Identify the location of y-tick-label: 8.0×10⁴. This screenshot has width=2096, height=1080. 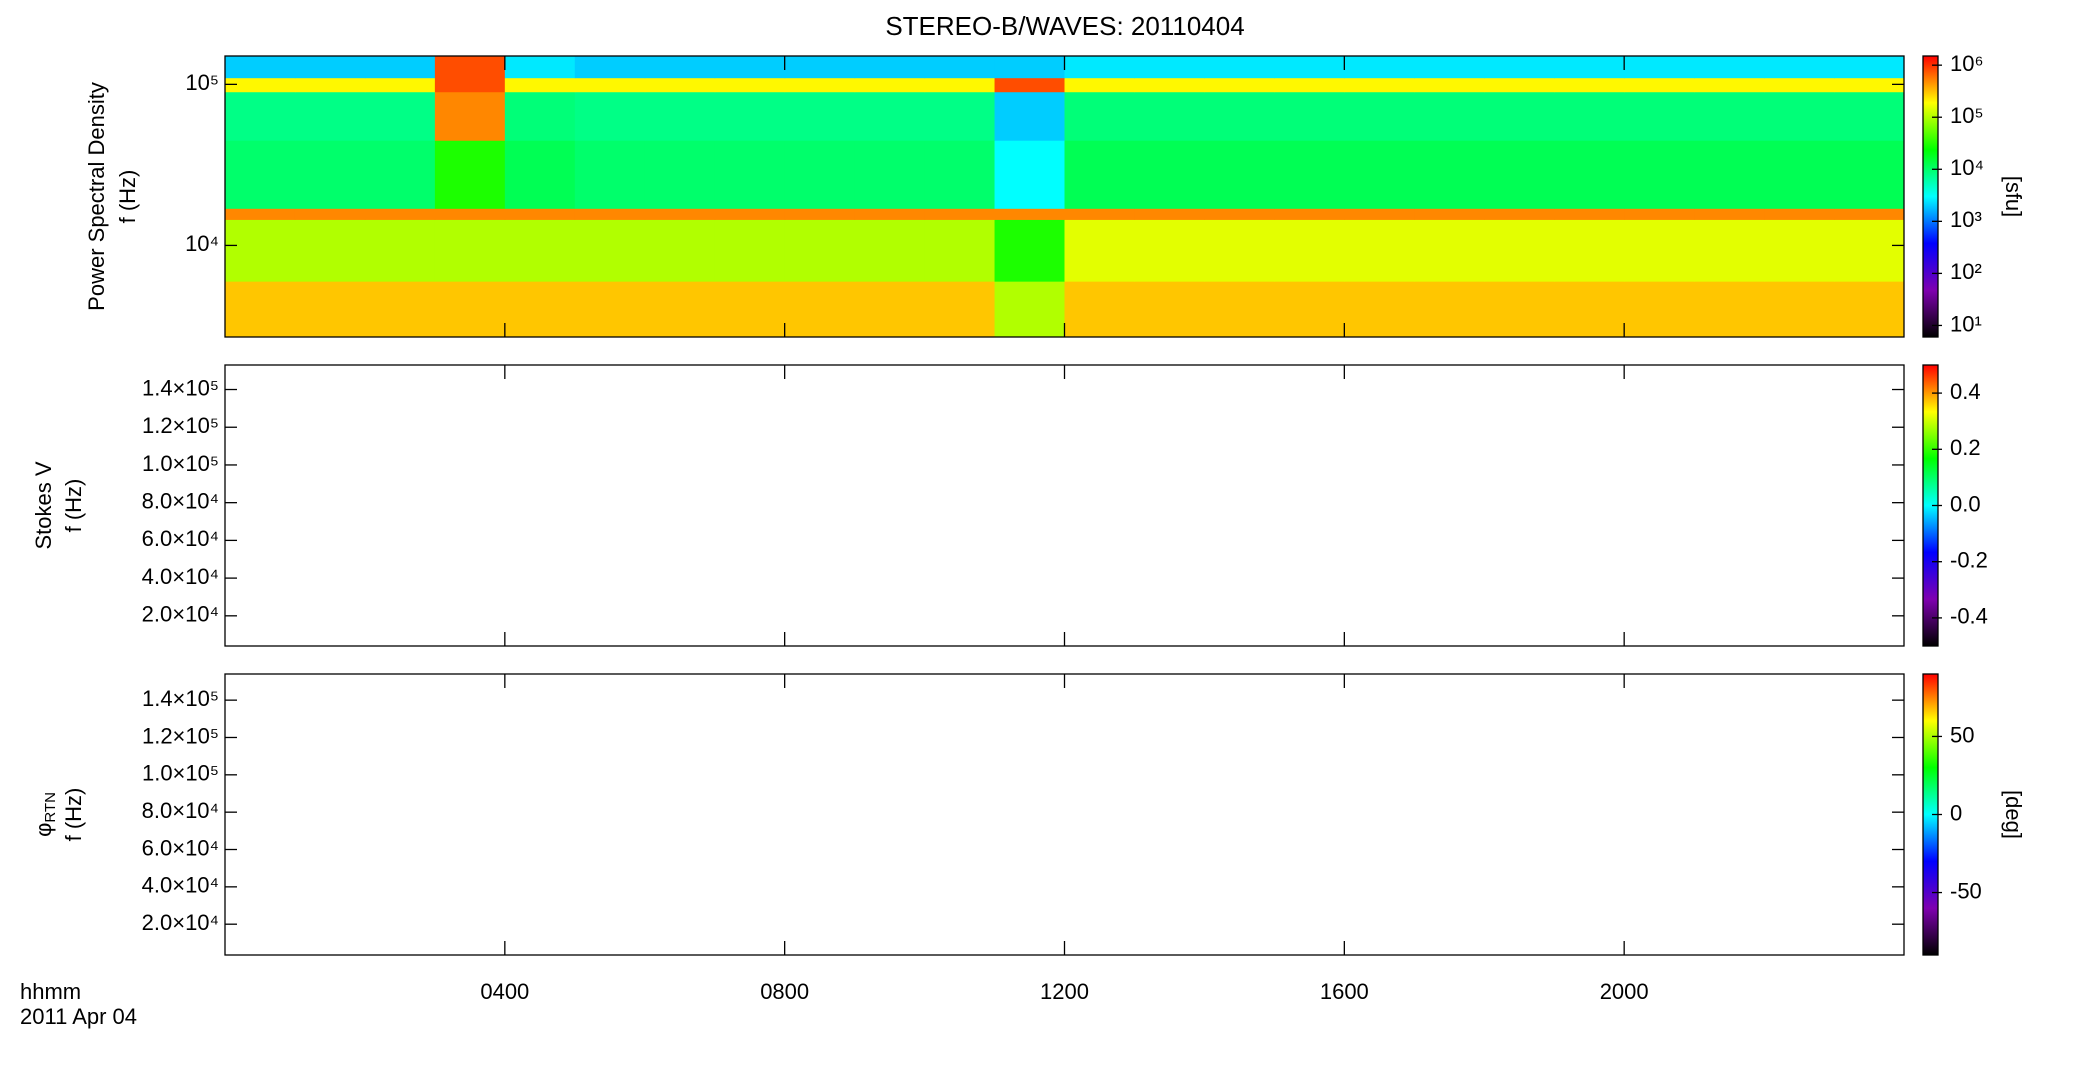
(180, 810).